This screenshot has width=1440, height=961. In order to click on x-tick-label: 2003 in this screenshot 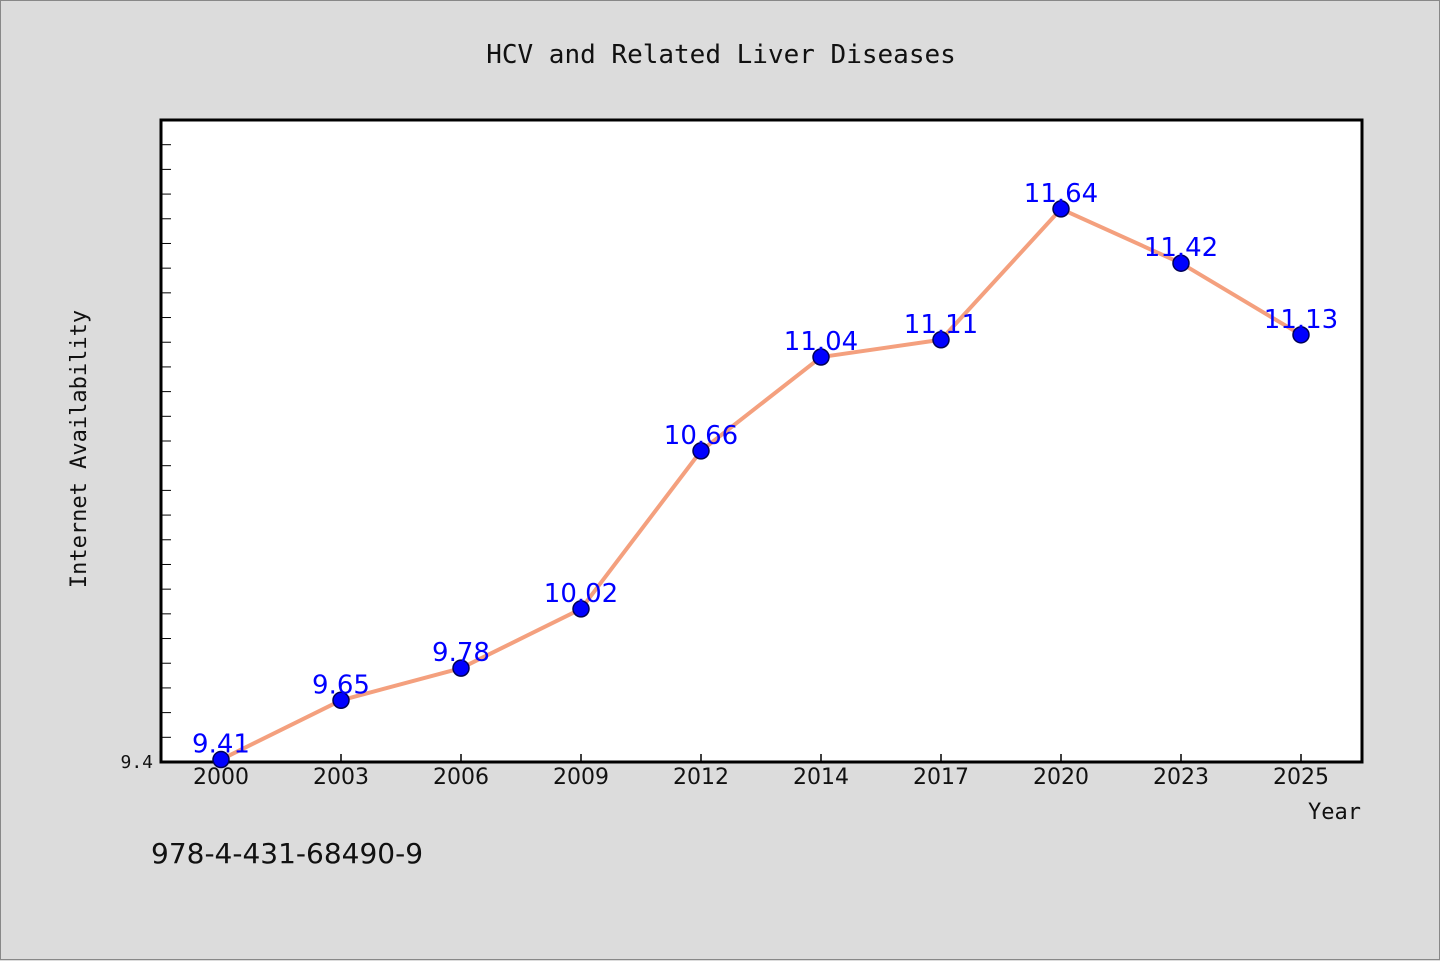, I will do `click(341, 777)`.